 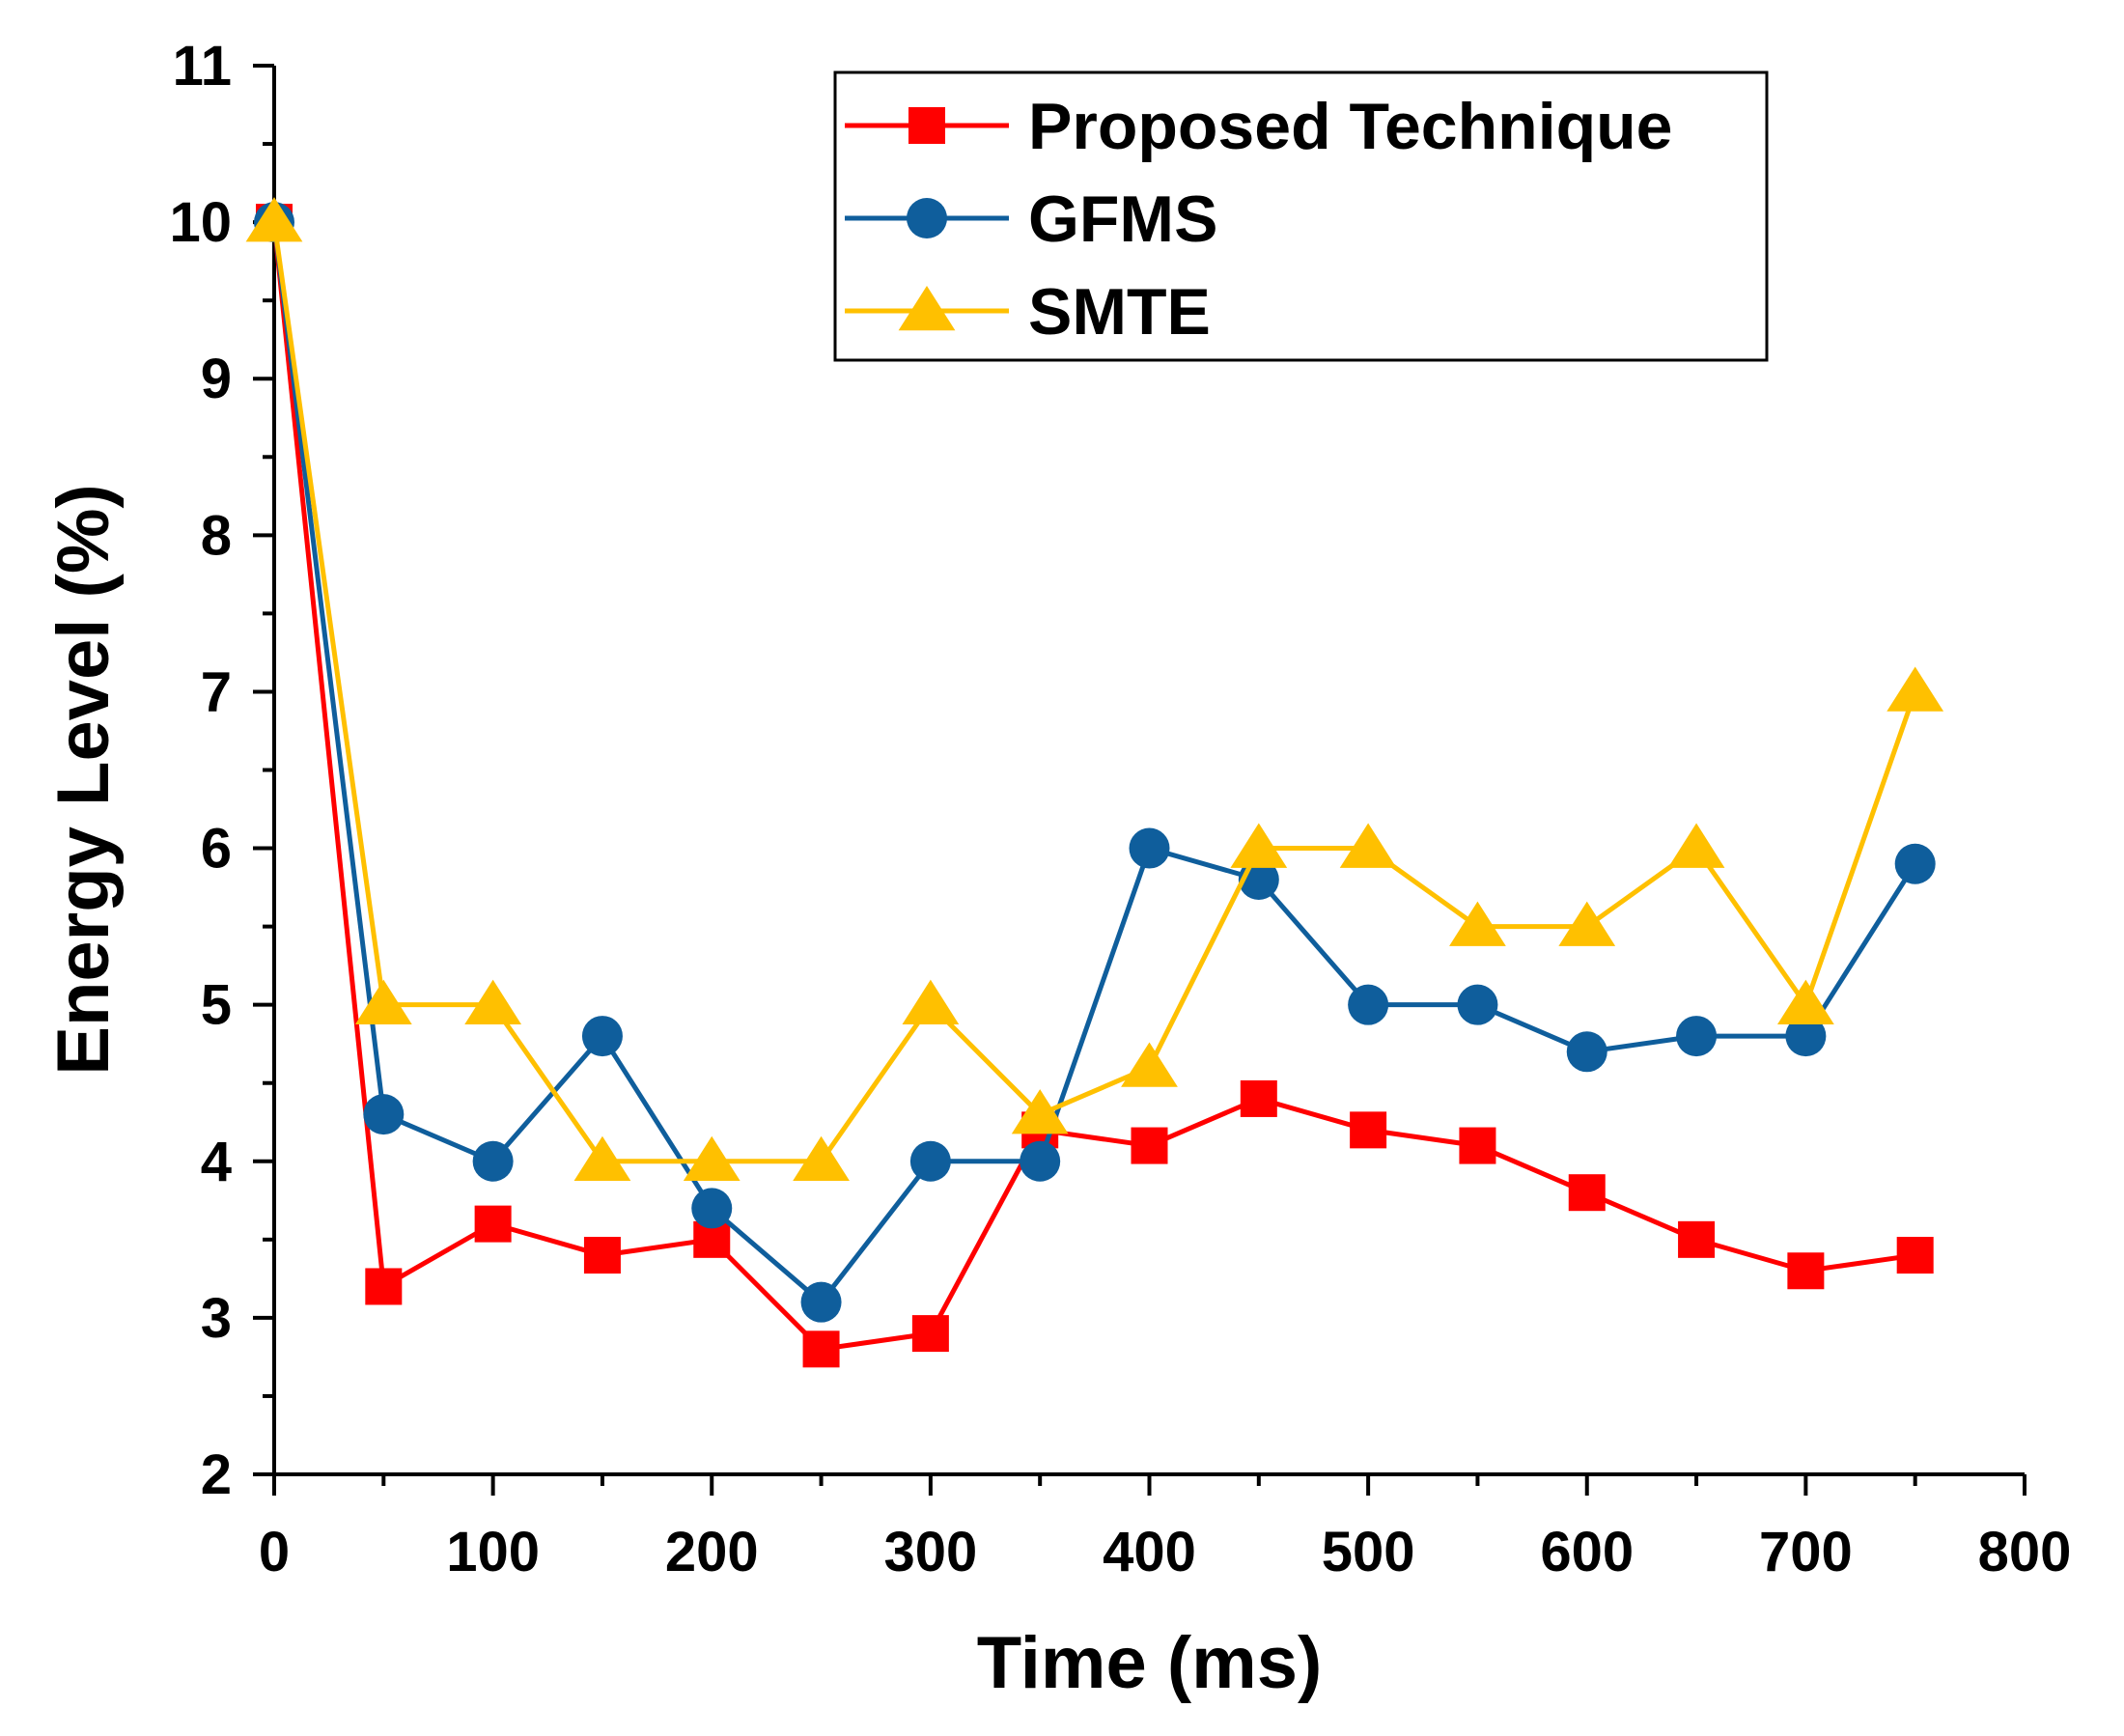 I want to click on x-tick-label: 800, so click(x=2025, y=1552).